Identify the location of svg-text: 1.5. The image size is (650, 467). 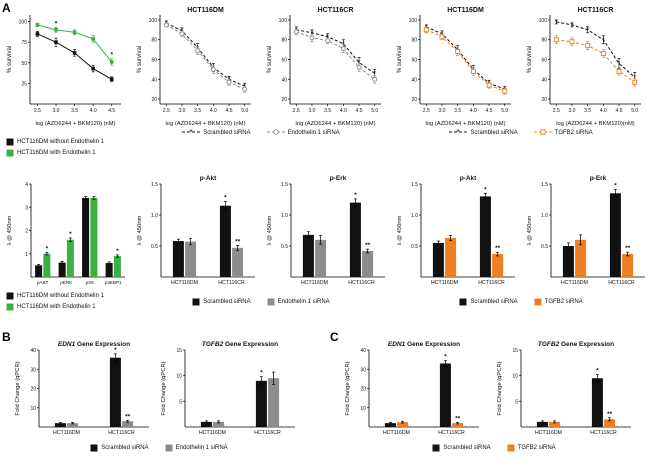
(414, 185).